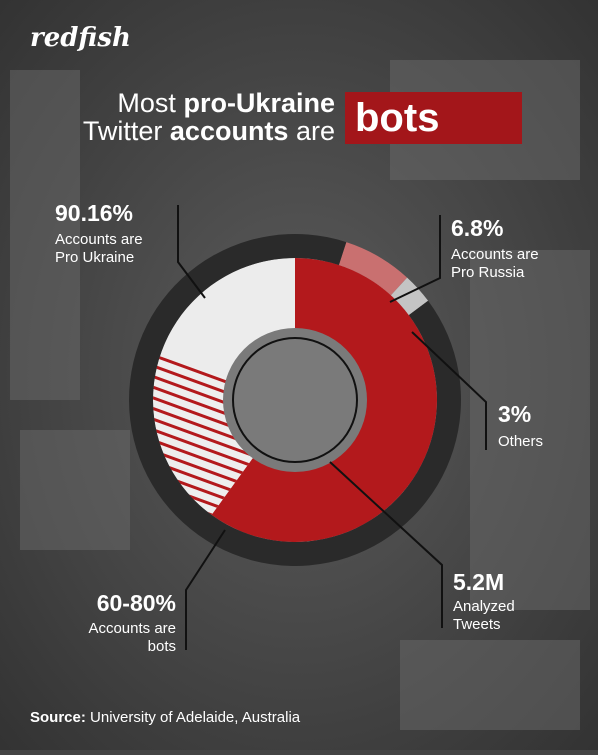  I want to click on value-label: 5.2M, so click(478, 582).